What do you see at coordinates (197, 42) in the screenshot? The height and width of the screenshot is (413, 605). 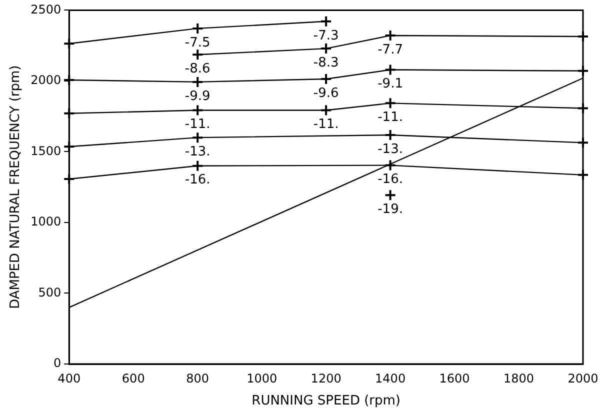 I see `annotation: -7.5` at bounding box center [197, 42].